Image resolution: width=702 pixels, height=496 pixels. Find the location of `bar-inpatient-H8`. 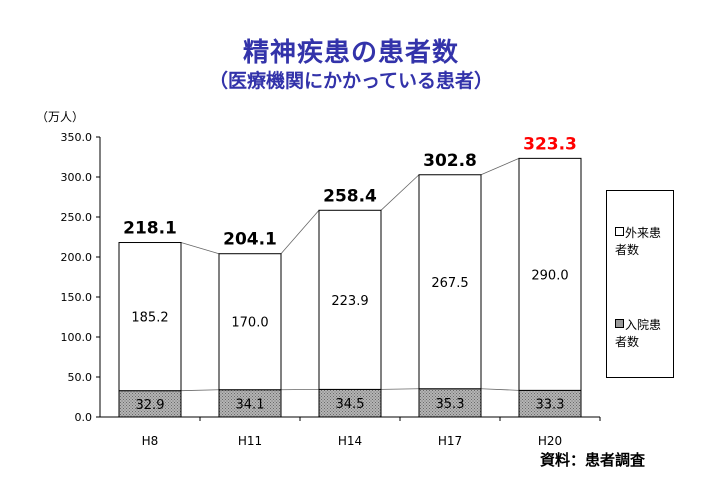

bar-inpatient-H8 is located at coordinates (150, 404).